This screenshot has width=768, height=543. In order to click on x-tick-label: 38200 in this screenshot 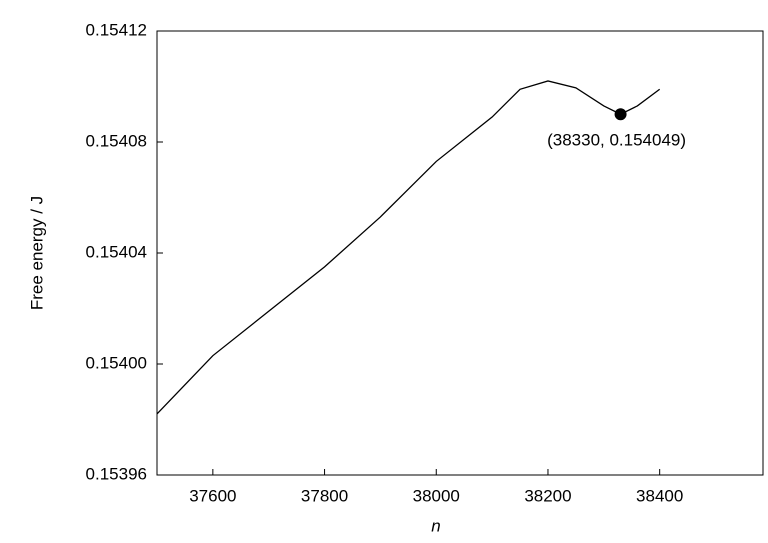, I will do `click(547, 495)`.